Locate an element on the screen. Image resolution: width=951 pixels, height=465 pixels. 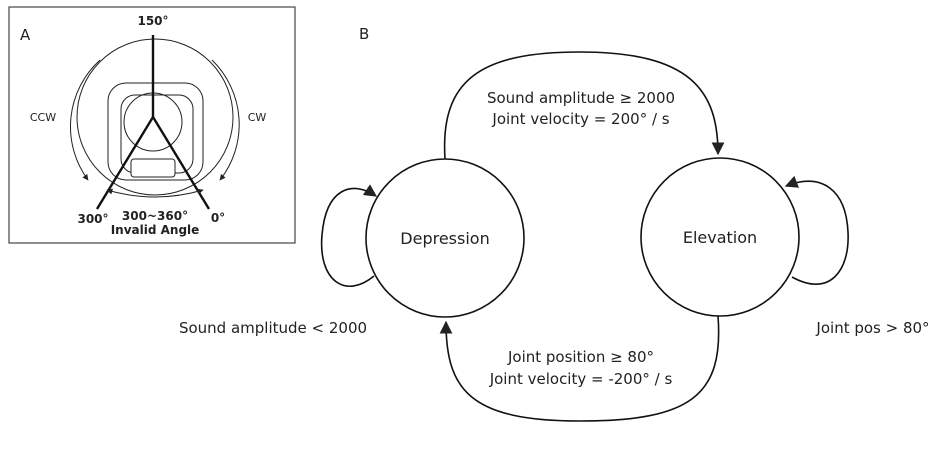
invalid-range-arrow is located at coordinates (155, 193).